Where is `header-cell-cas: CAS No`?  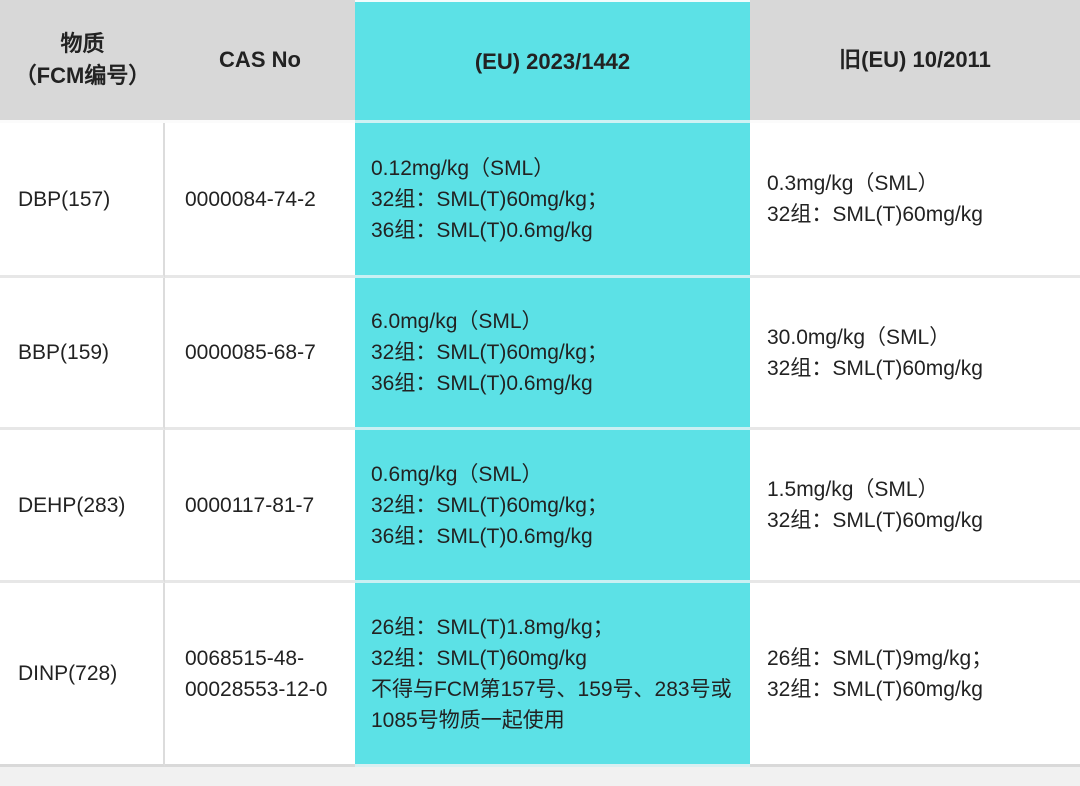 header-cell-cas: CAS No is located at coordinates (260, 61).